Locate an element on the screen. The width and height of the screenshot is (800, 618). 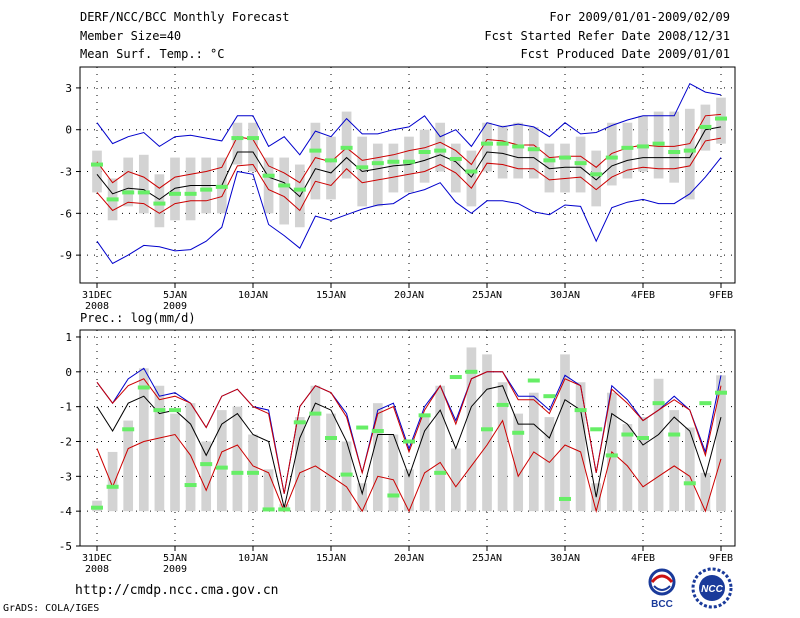
forecast-produced-date: Fcst Produced Date 2009/01/01 is located at coordinates (625, 54).